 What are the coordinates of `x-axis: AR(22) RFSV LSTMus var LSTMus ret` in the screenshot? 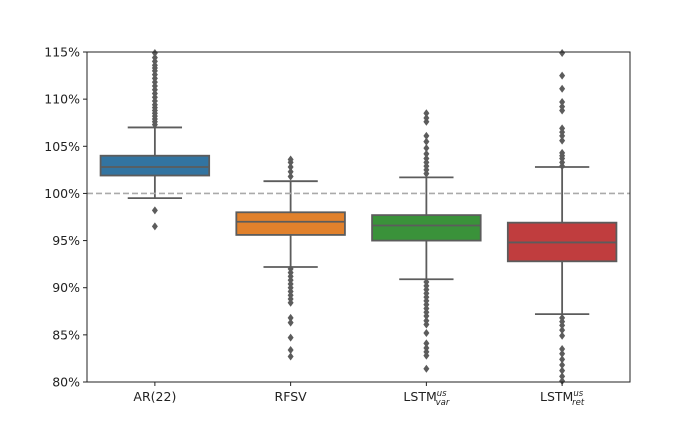 It's located at (359, 395).